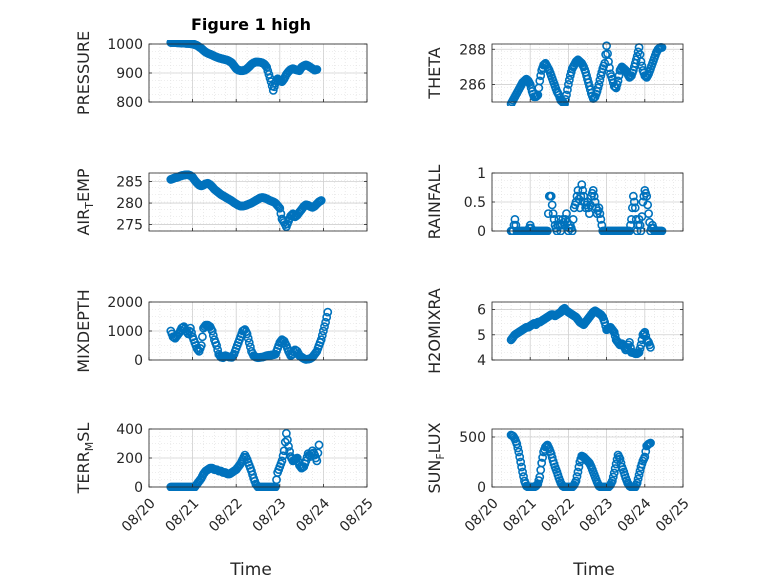  What do you see at coordinates (593, 570) in the screenshot?
I see `x-axis-label-right: Time` at bounding box center [593, 570].